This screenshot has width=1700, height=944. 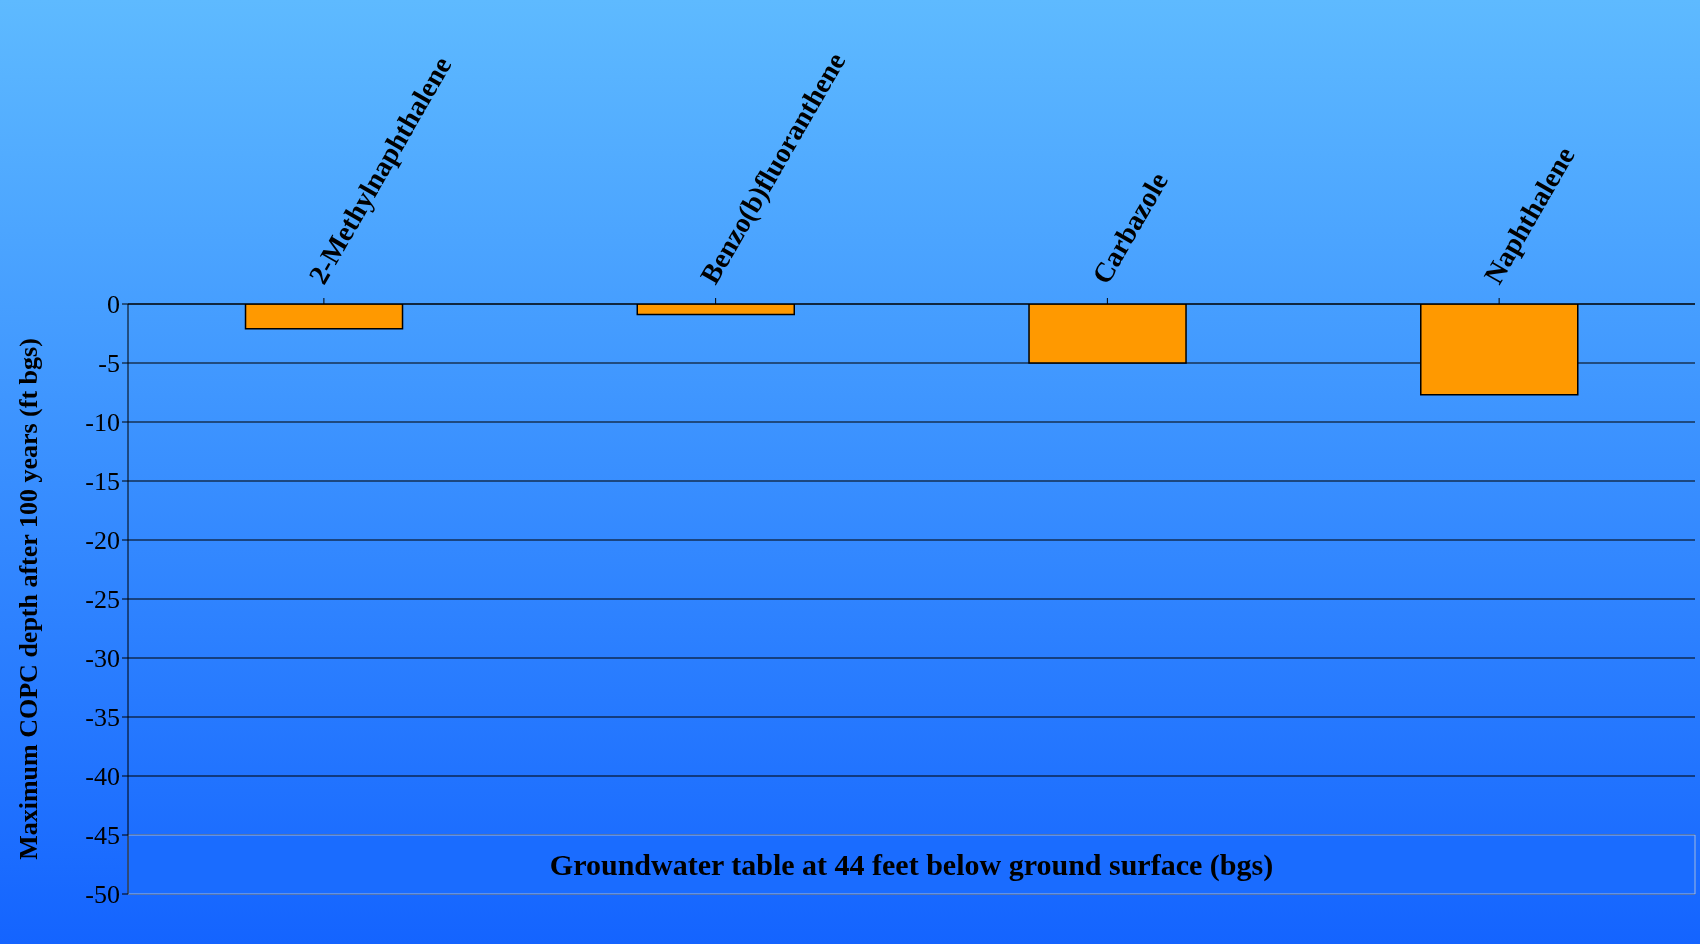 What do you see at coordinates (102, 600) in the screenshot?
I see `y-tick-label: -25` at bounding box center [102, 600].